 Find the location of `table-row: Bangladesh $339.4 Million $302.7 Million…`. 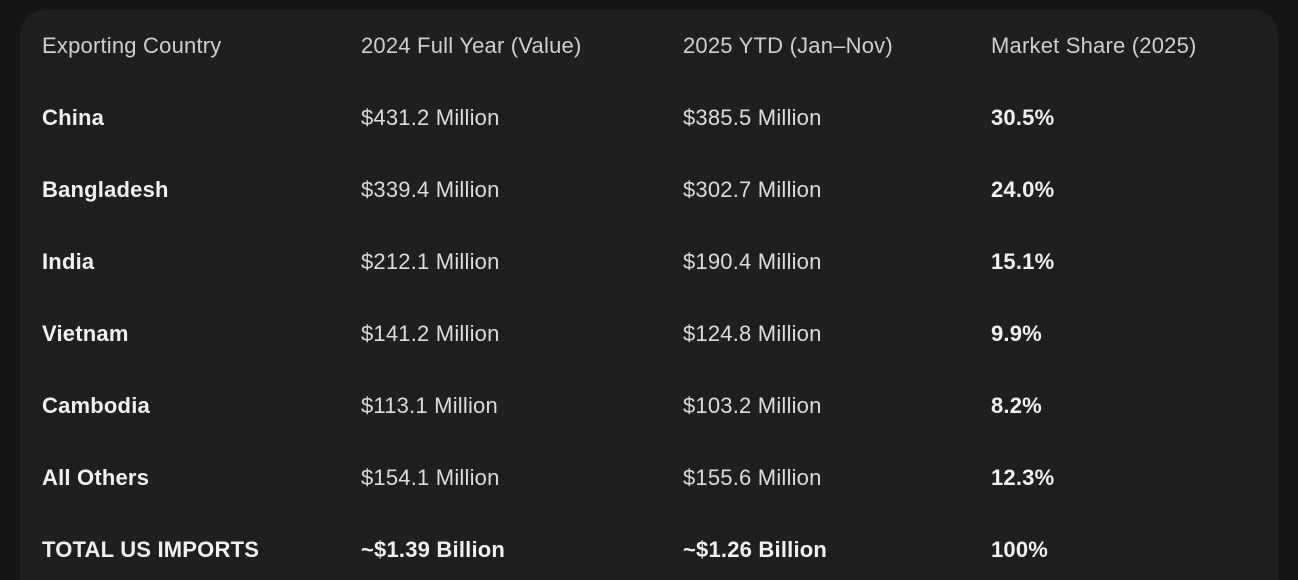

table-row: Bangladesh $339.4 Million $302.7 Million… is located at coordinates (660, 190).